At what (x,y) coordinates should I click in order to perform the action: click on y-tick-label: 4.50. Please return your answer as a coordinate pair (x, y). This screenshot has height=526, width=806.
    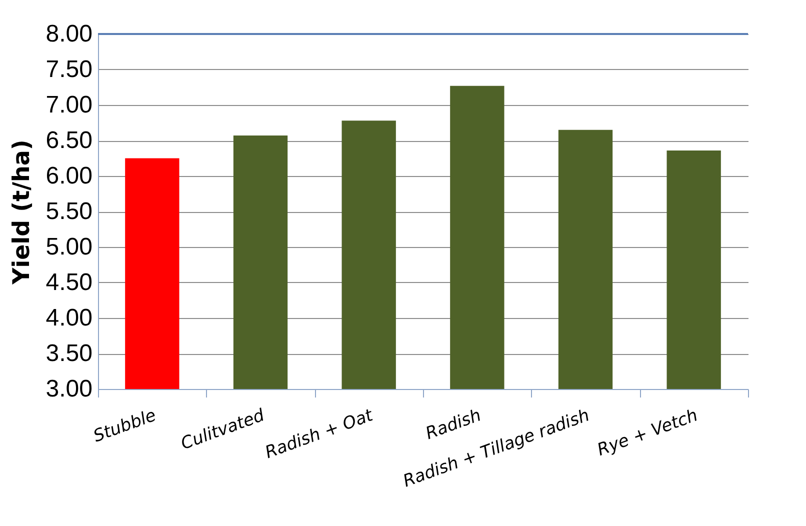
    Looking at the image, I should click on (69, 282).